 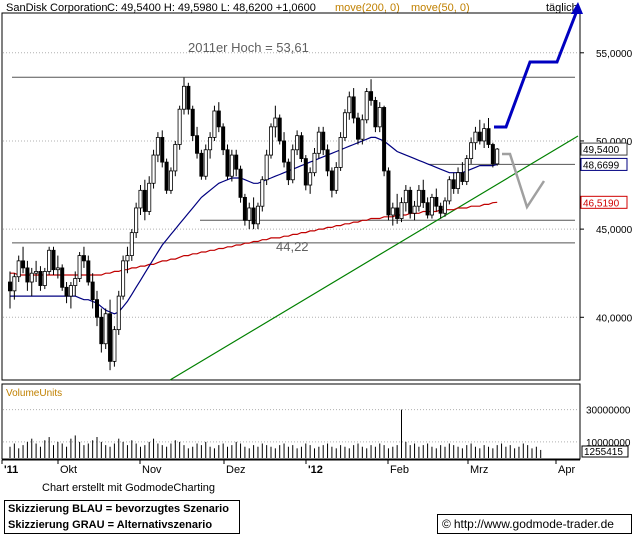 I want to click on x-tick-label: '11, so click(x=11, y=470).